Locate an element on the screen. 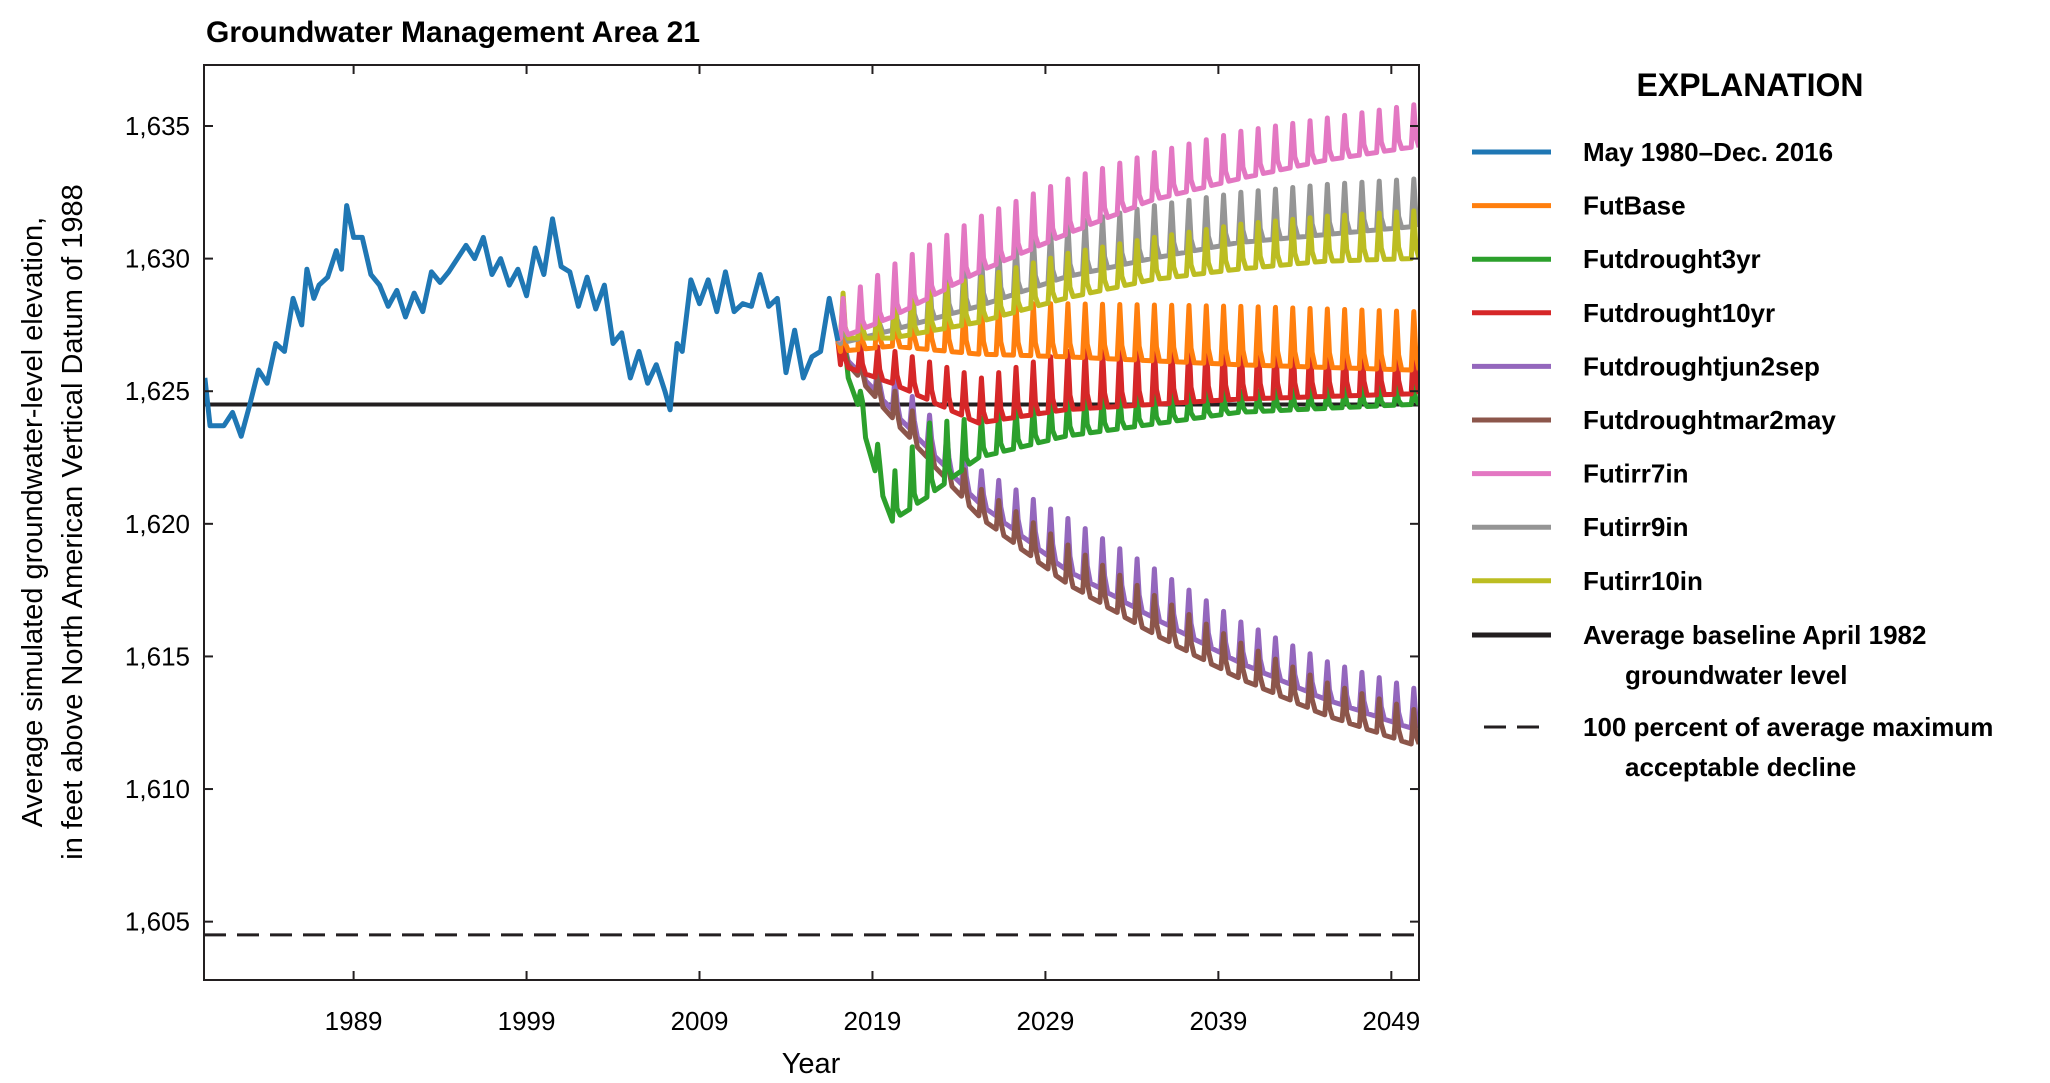 Image resolution: width=2050 pixels, height=1083 pixels. series-line-futirr10in is located at coordinates (1127, 275).